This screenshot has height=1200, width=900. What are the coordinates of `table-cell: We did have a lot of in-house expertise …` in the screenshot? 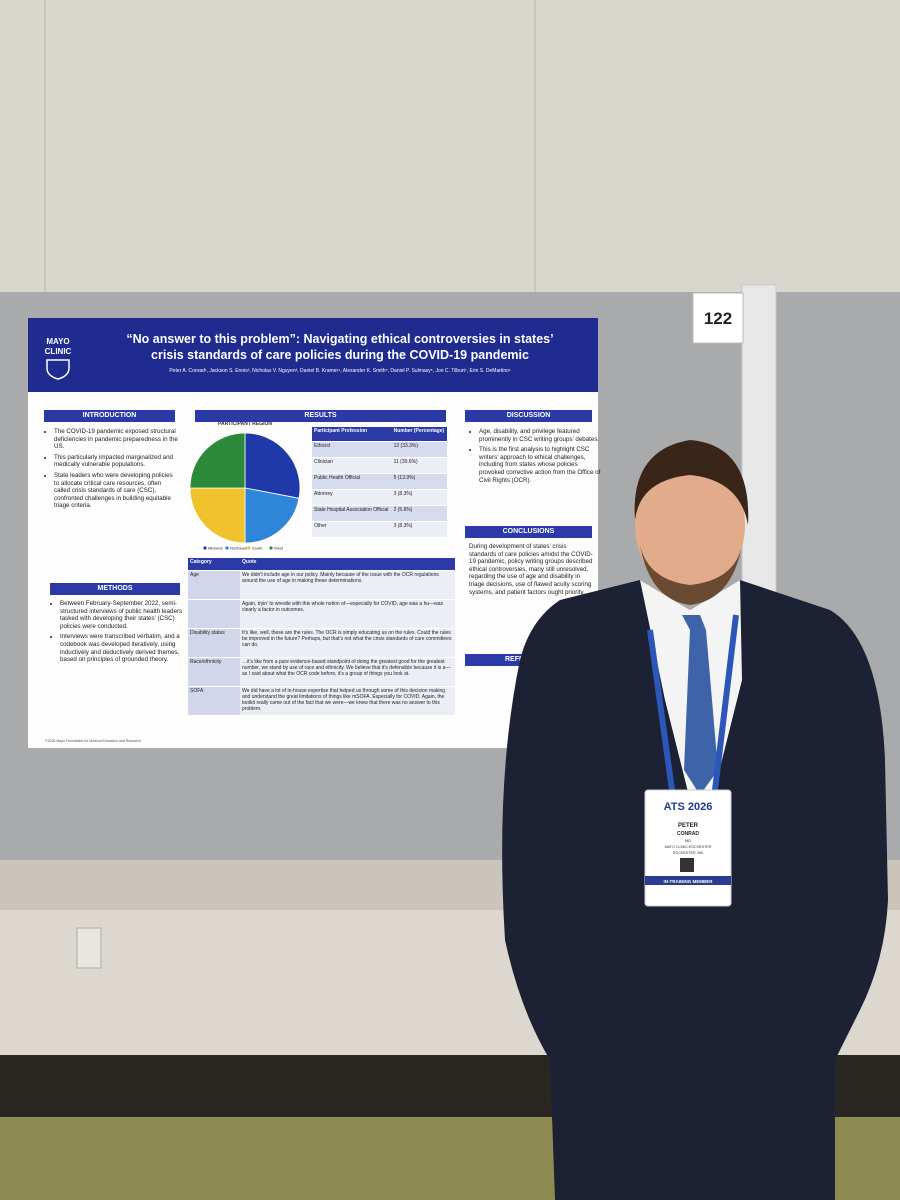 It's located at (347, 701).